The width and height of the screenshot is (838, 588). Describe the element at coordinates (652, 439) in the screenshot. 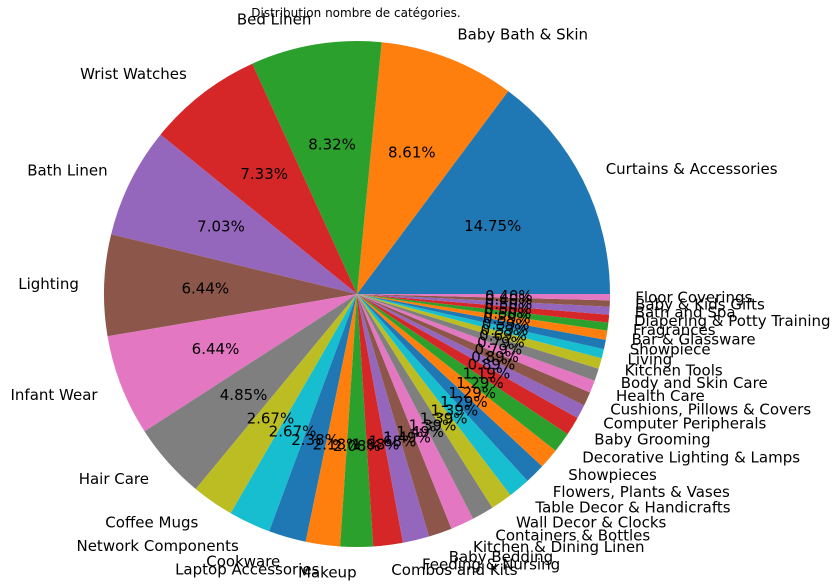

I see `slice-category-label: Baby Grooming` at that location.